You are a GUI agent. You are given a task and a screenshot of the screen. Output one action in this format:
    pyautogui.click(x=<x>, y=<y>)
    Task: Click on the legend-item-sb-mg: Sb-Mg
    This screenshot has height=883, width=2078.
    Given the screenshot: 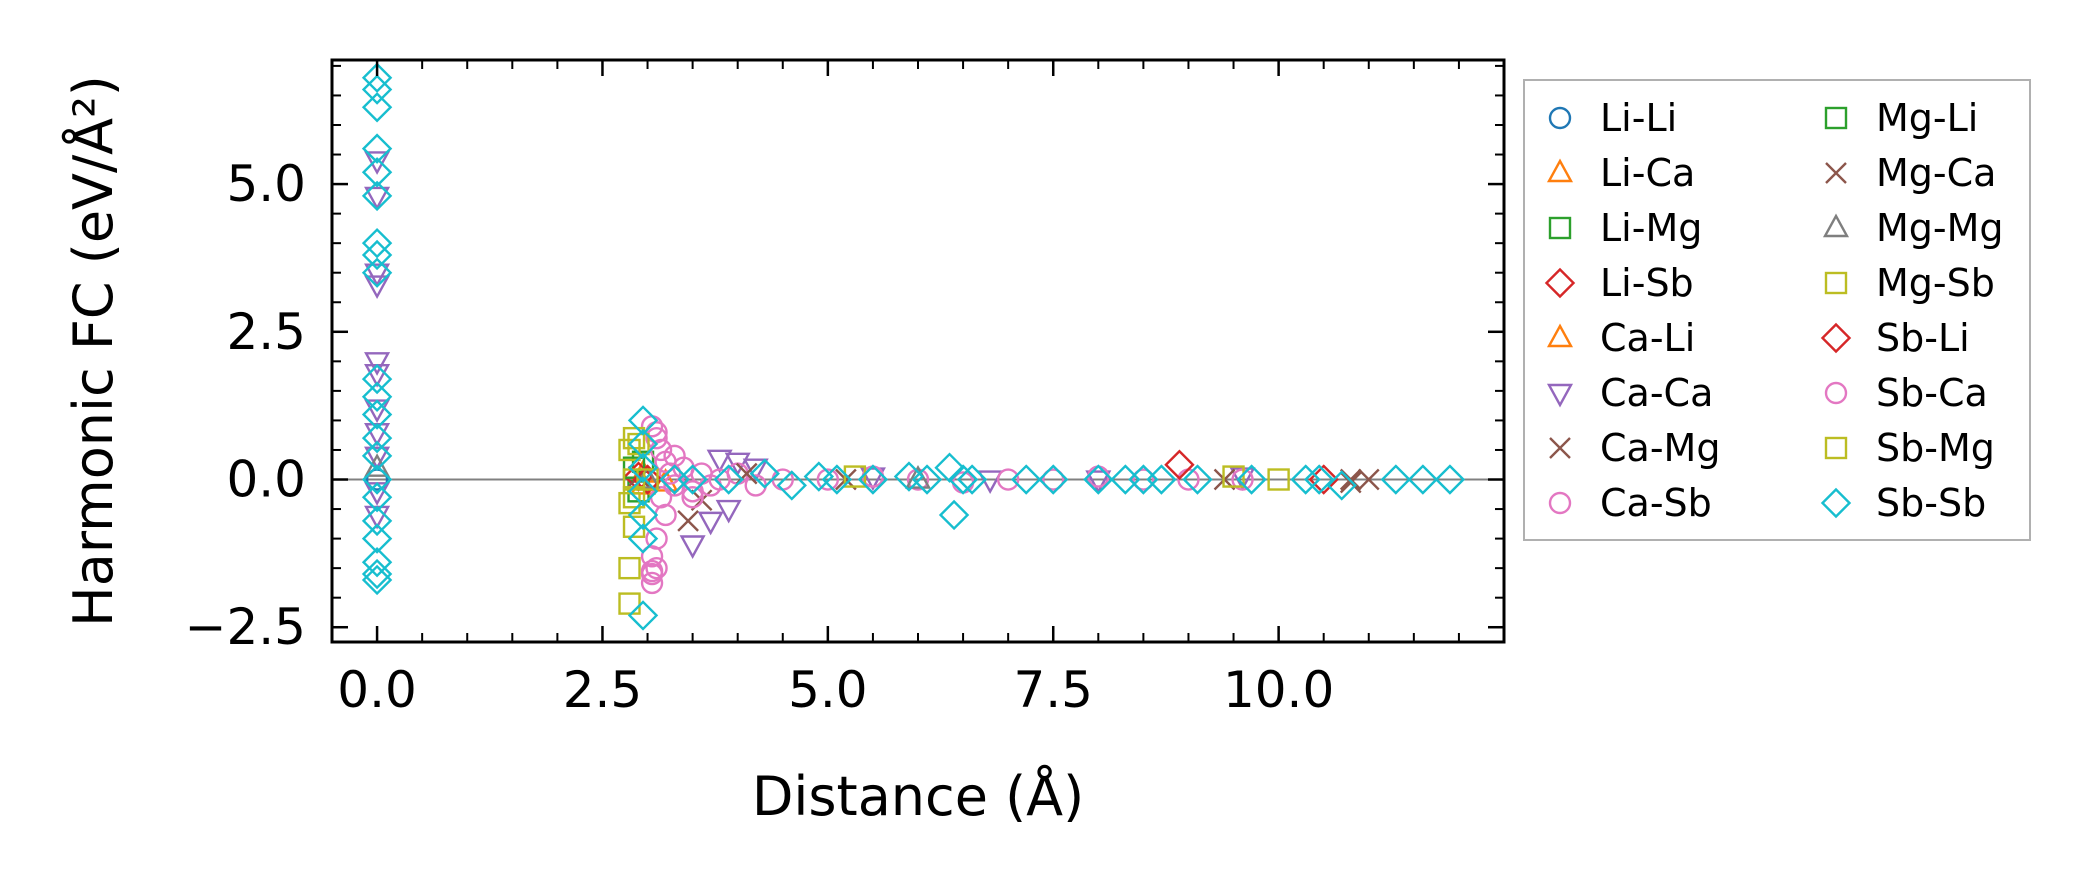 What is the action you would take?
    pyautogui.click(x=1909, y=448)
    